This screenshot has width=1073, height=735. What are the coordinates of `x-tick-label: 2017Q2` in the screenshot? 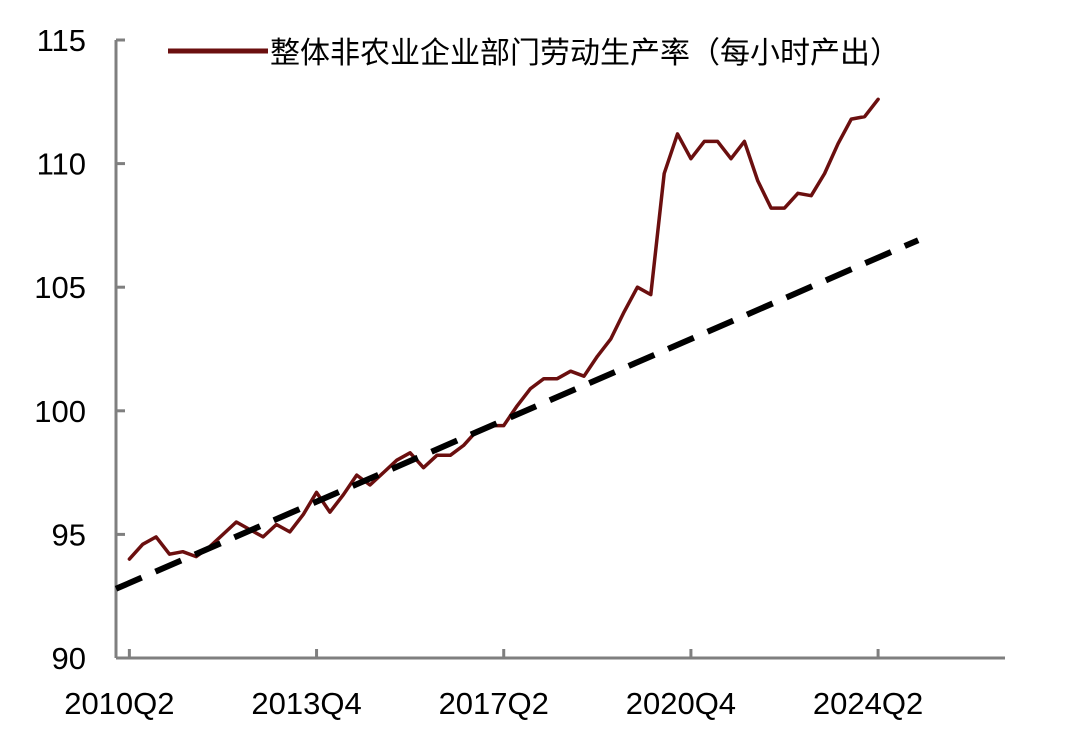 It's located at (494, 703).